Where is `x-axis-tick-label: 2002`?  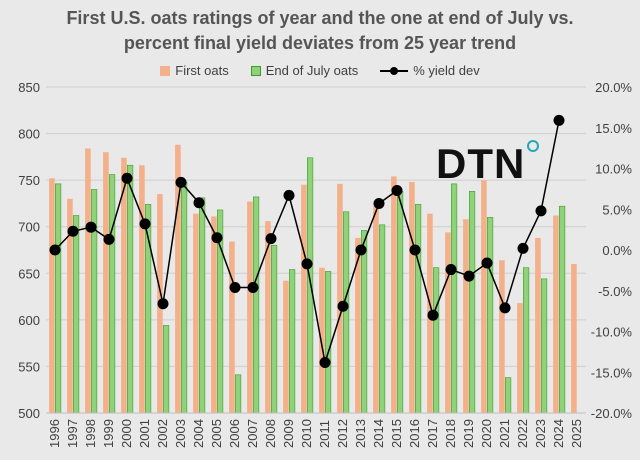
x-axis-tick-label: 2002 is located at coordinates (162, 433).